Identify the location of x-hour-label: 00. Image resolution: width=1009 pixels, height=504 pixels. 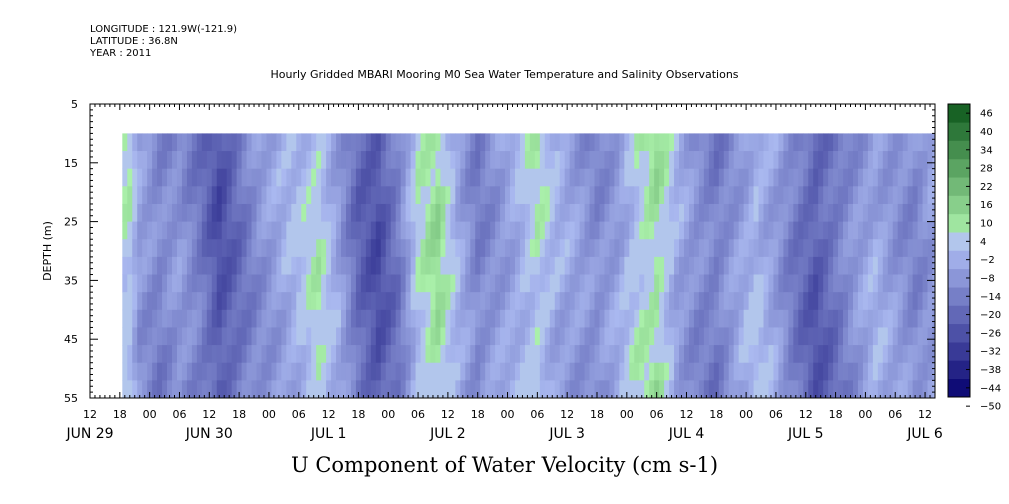
(627, 414).